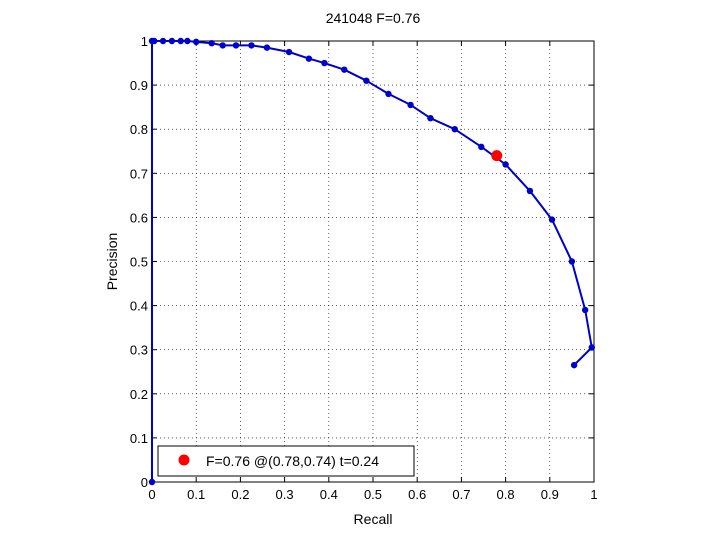 The image size is (720, 540). I want to click on legend: F=0.76 @(0.78,0.74) t=0.24, so click(286, 461).